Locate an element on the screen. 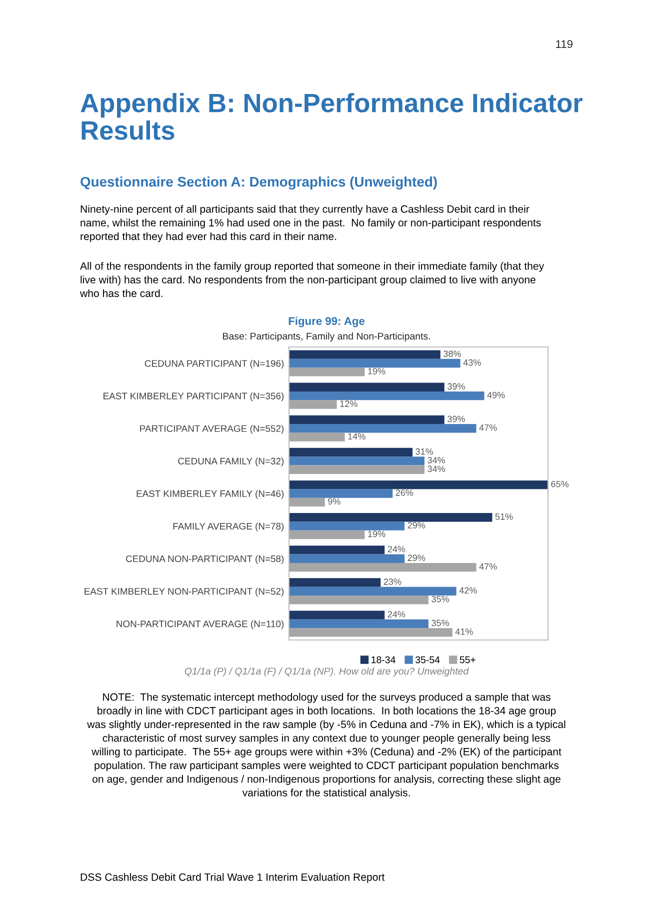 The height and width of the screenshot is (923, 653). data-label: 9% is located at coordinates (334, 501).